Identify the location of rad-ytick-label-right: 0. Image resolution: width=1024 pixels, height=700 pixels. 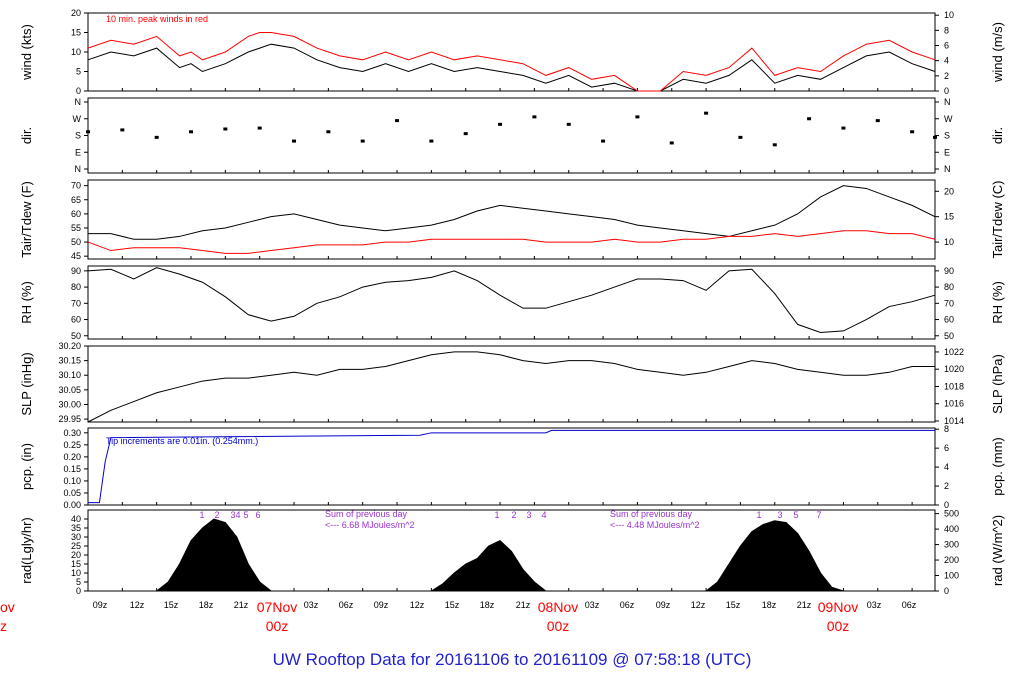
(946, 591).